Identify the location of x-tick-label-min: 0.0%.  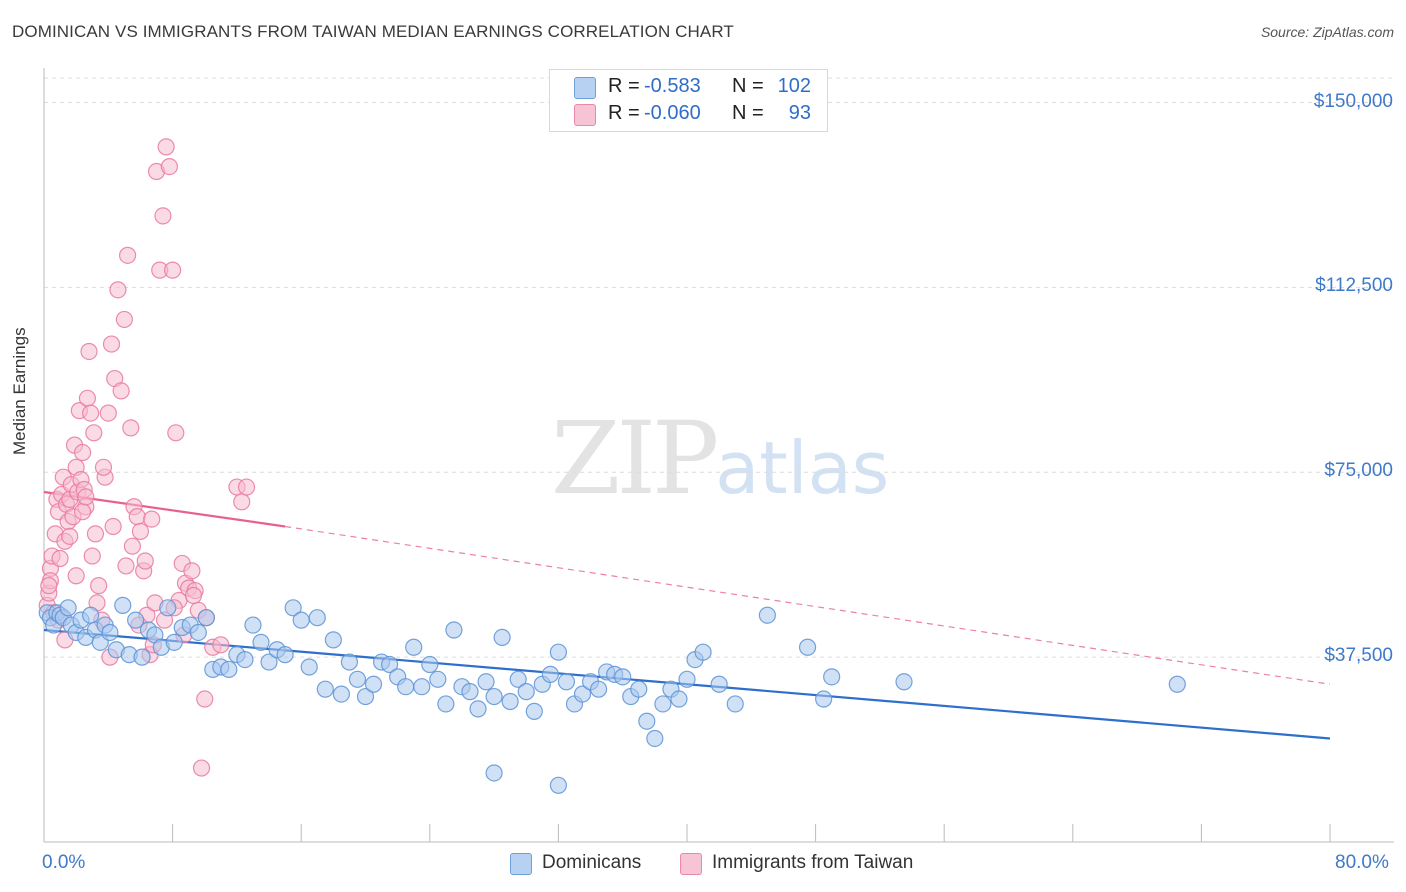
(64, 862).